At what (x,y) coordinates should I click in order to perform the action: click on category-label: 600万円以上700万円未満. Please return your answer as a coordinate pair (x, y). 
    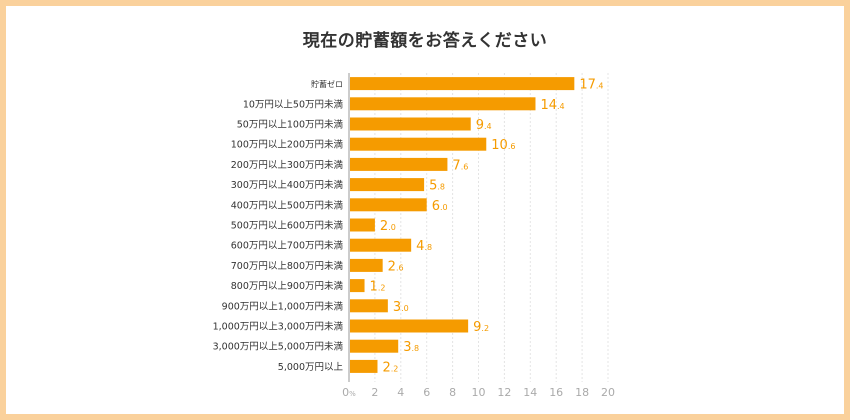
    Looking at the image, I should click on (287, 246).